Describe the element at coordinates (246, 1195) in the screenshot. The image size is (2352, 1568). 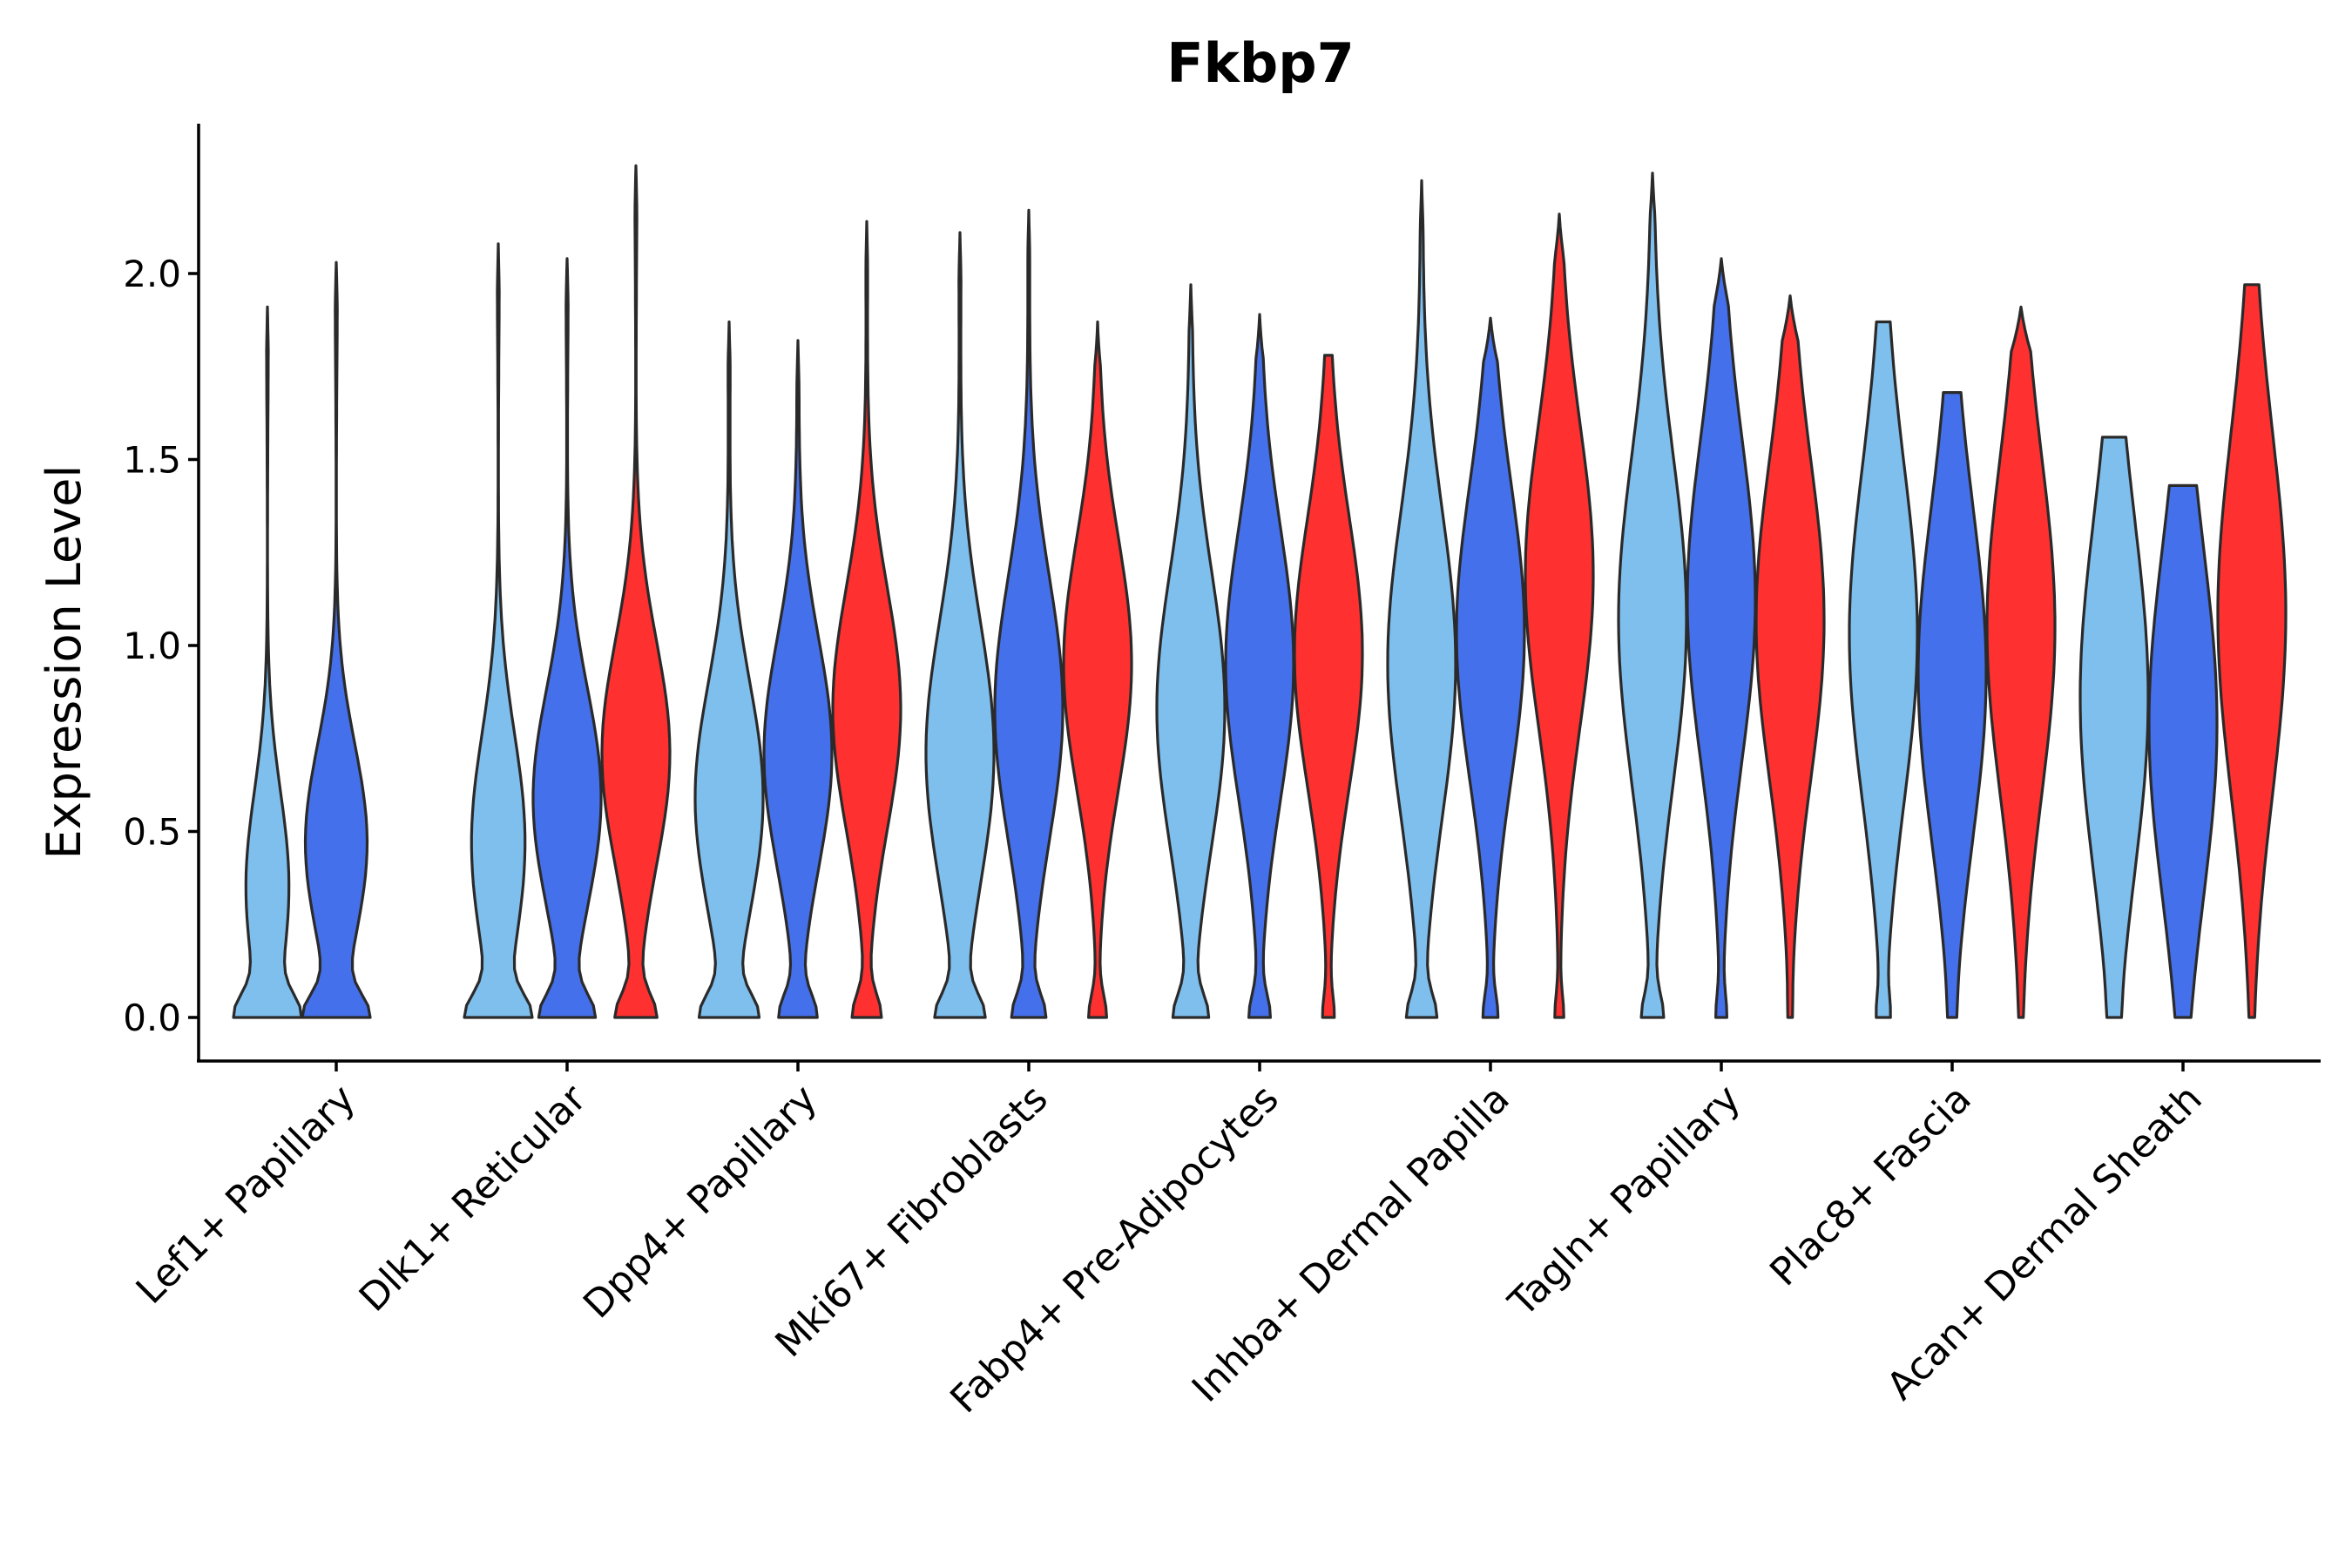
I see `x-tick-label: Lef1+ Papillary` at that location.